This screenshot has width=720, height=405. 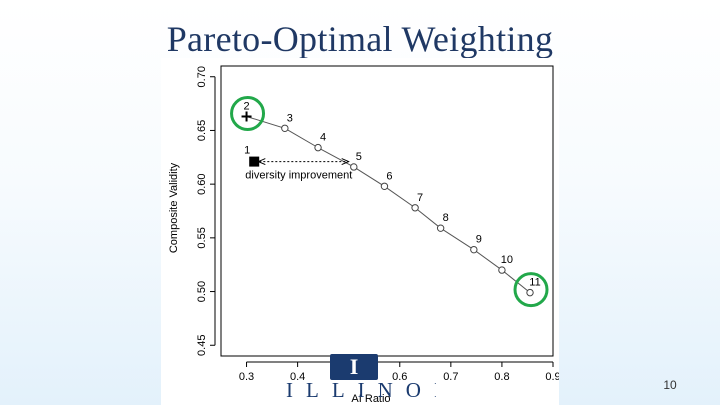 I want to click on y-tick-label: 0.65, so click(x=202, y=130).